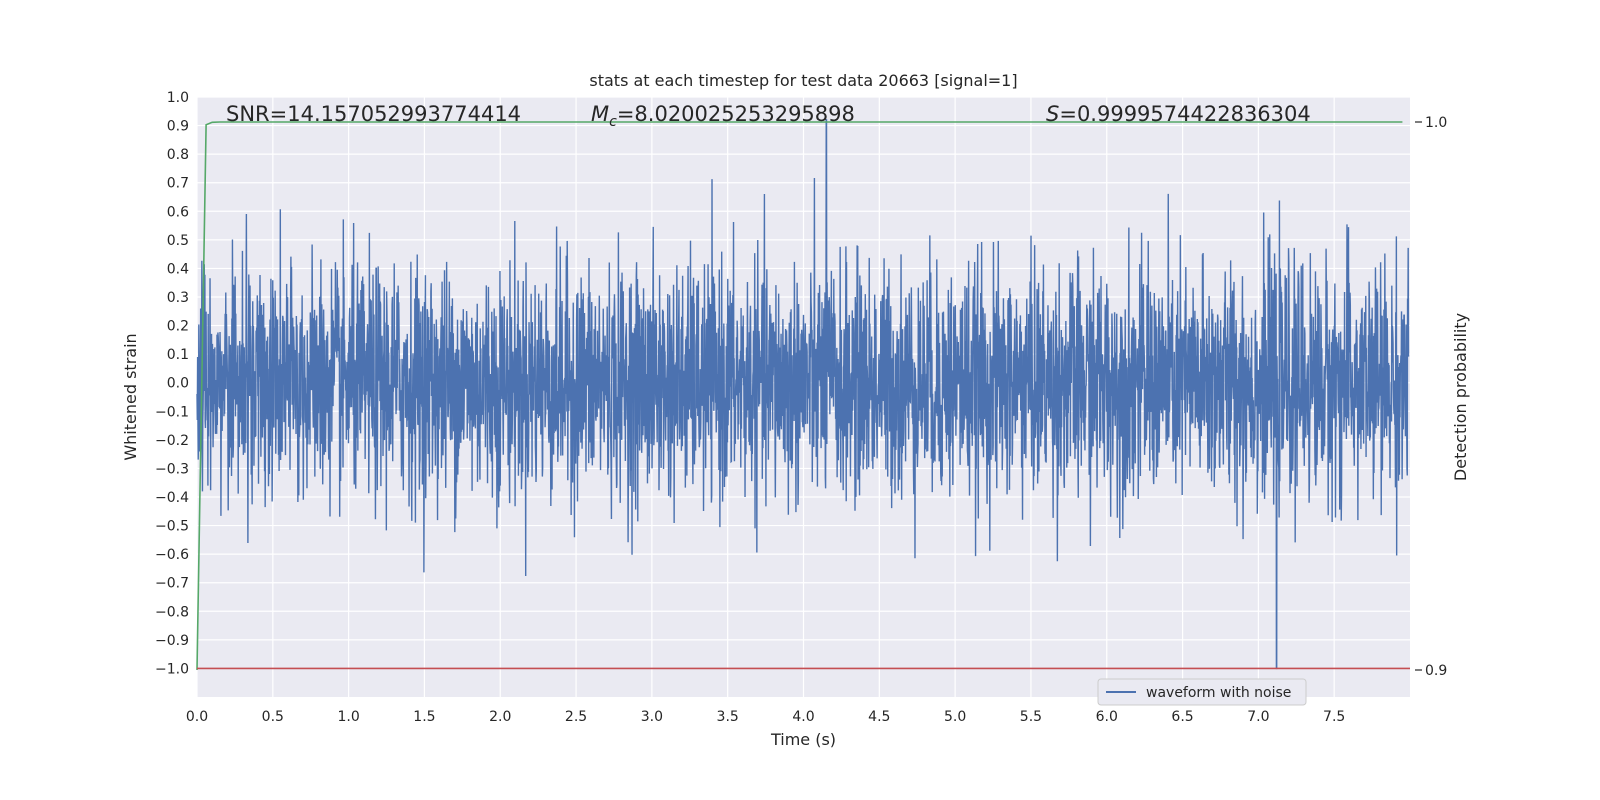 Image resolution: width=1600 pixels, height=800 pixels. I want to click on x-tick-label: 2.0, so click(500, 717).